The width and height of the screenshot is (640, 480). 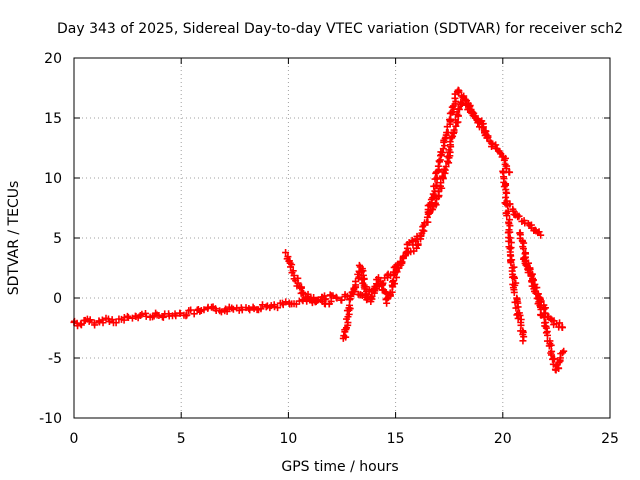 I want to click on x-tick-label: 5, so click(x=181, y=439).